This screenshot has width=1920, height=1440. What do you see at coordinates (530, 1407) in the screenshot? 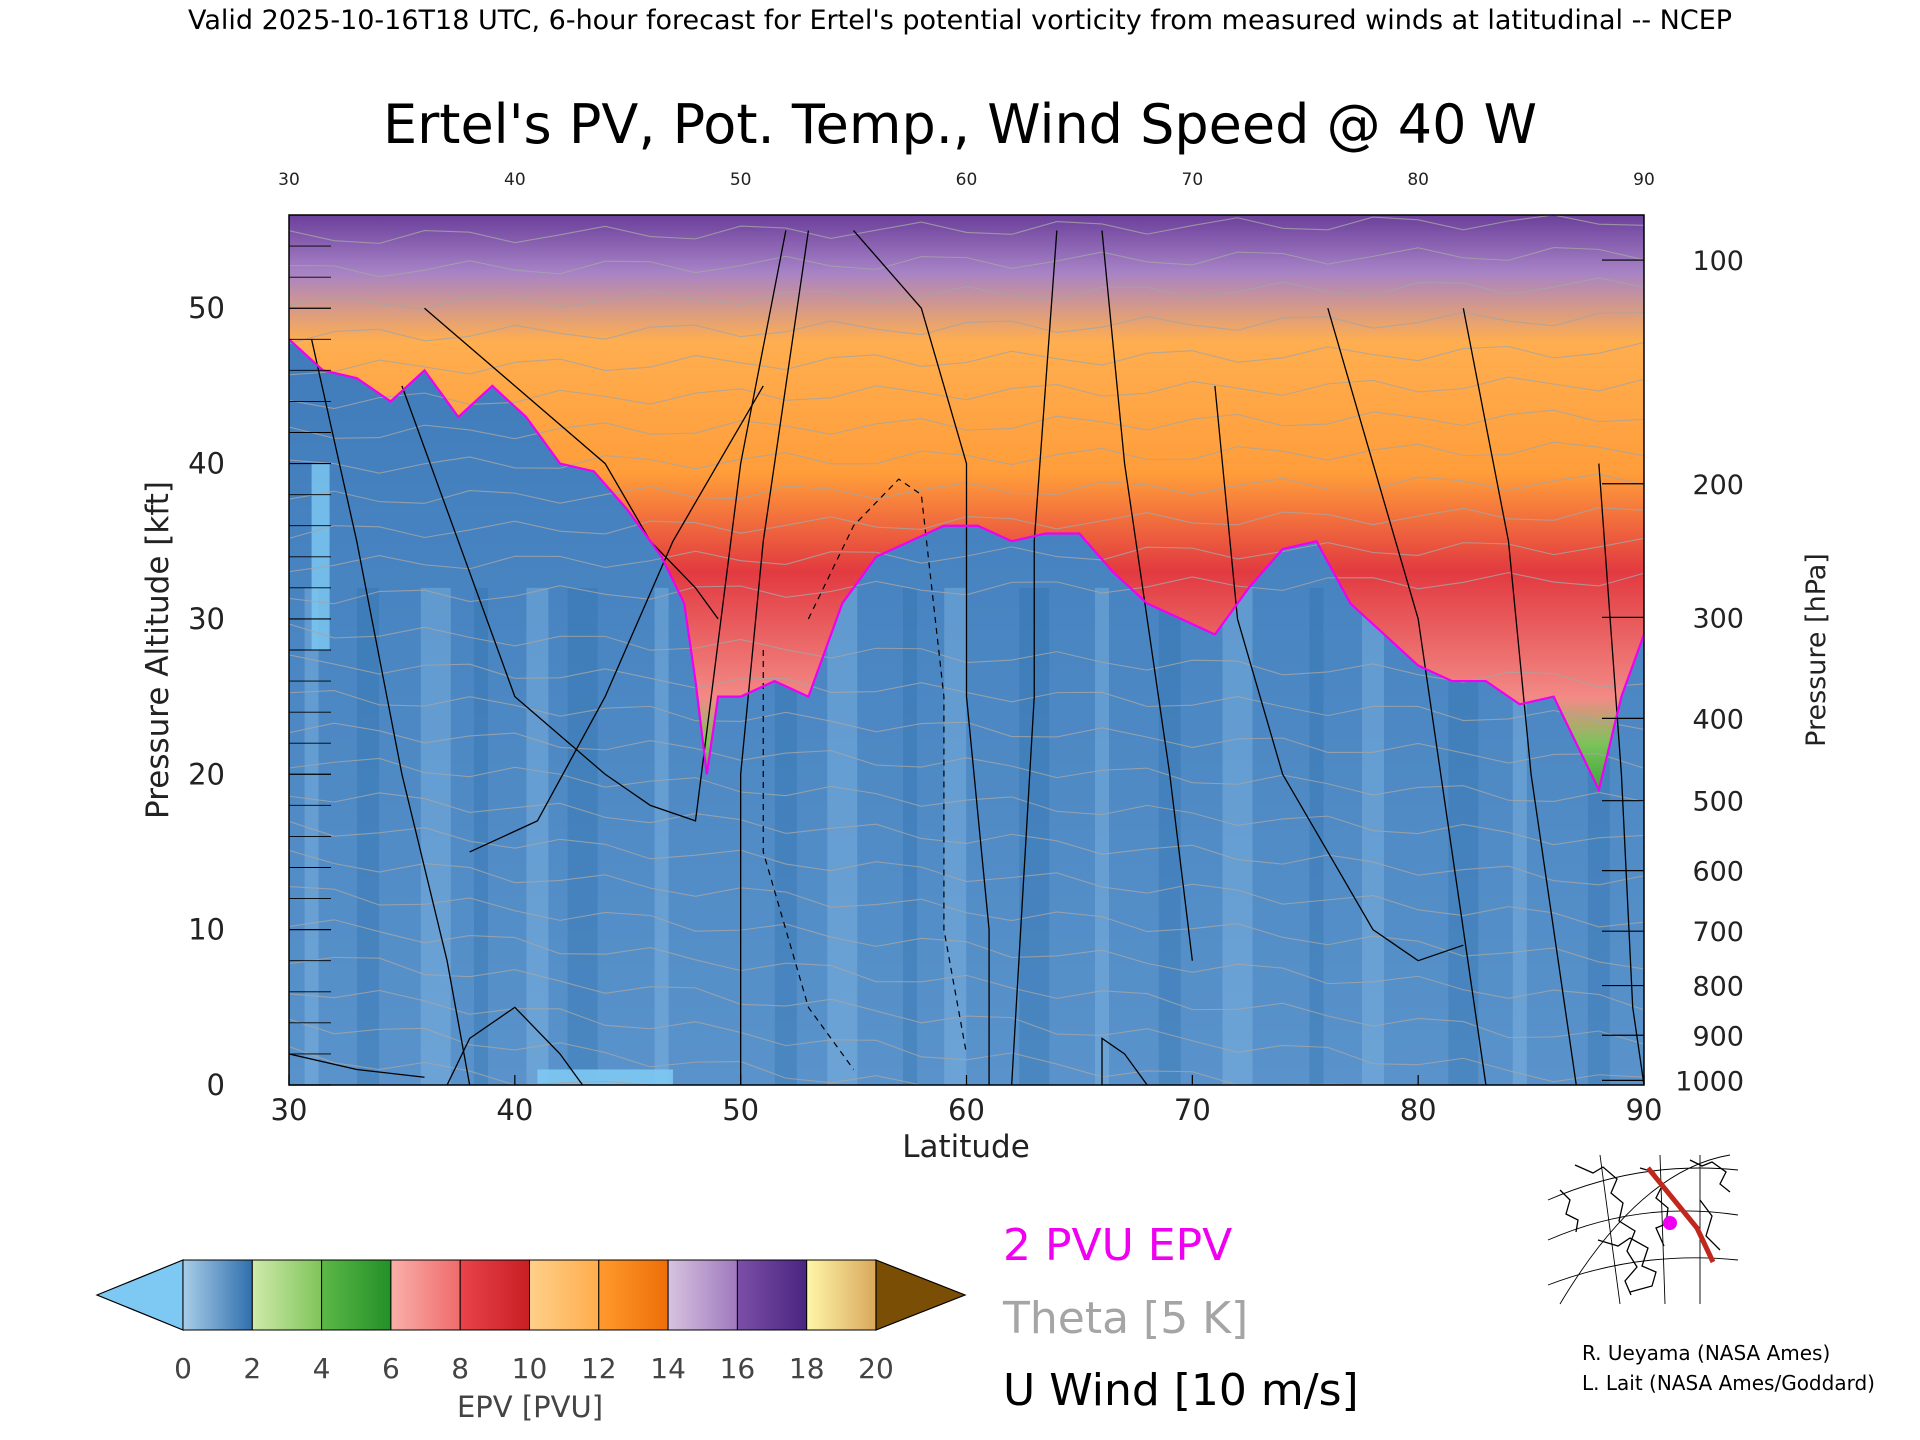
I see `colorbar-label: EPV [PVU]` at bounding box center [530, 1407].